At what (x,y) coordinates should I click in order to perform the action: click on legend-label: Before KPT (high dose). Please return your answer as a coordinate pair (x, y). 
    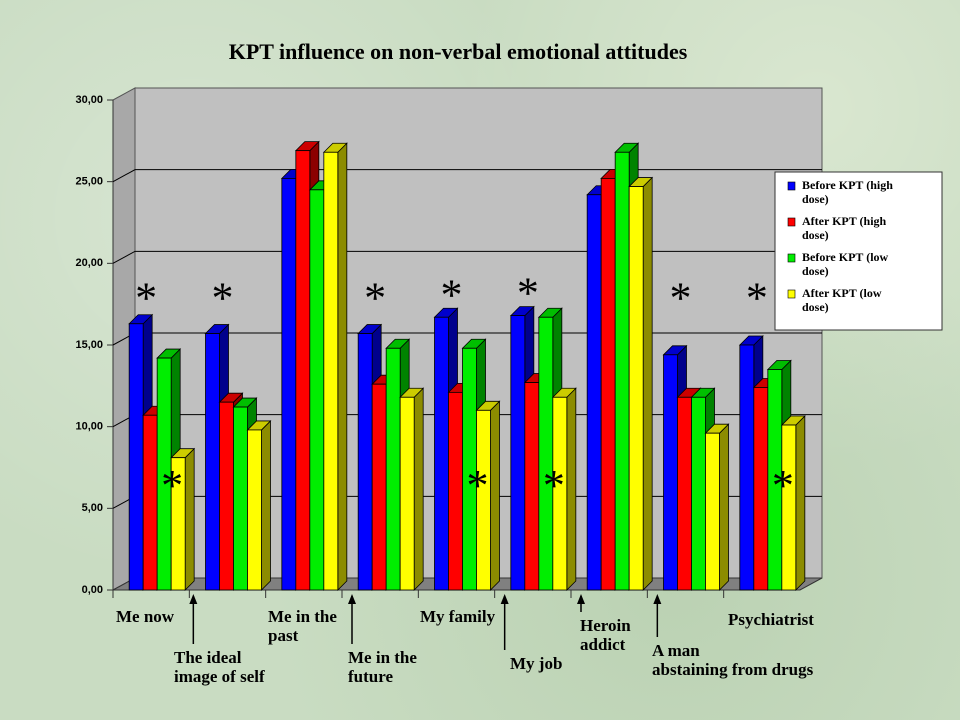
    Looking at the image, I should click on (847, 192).